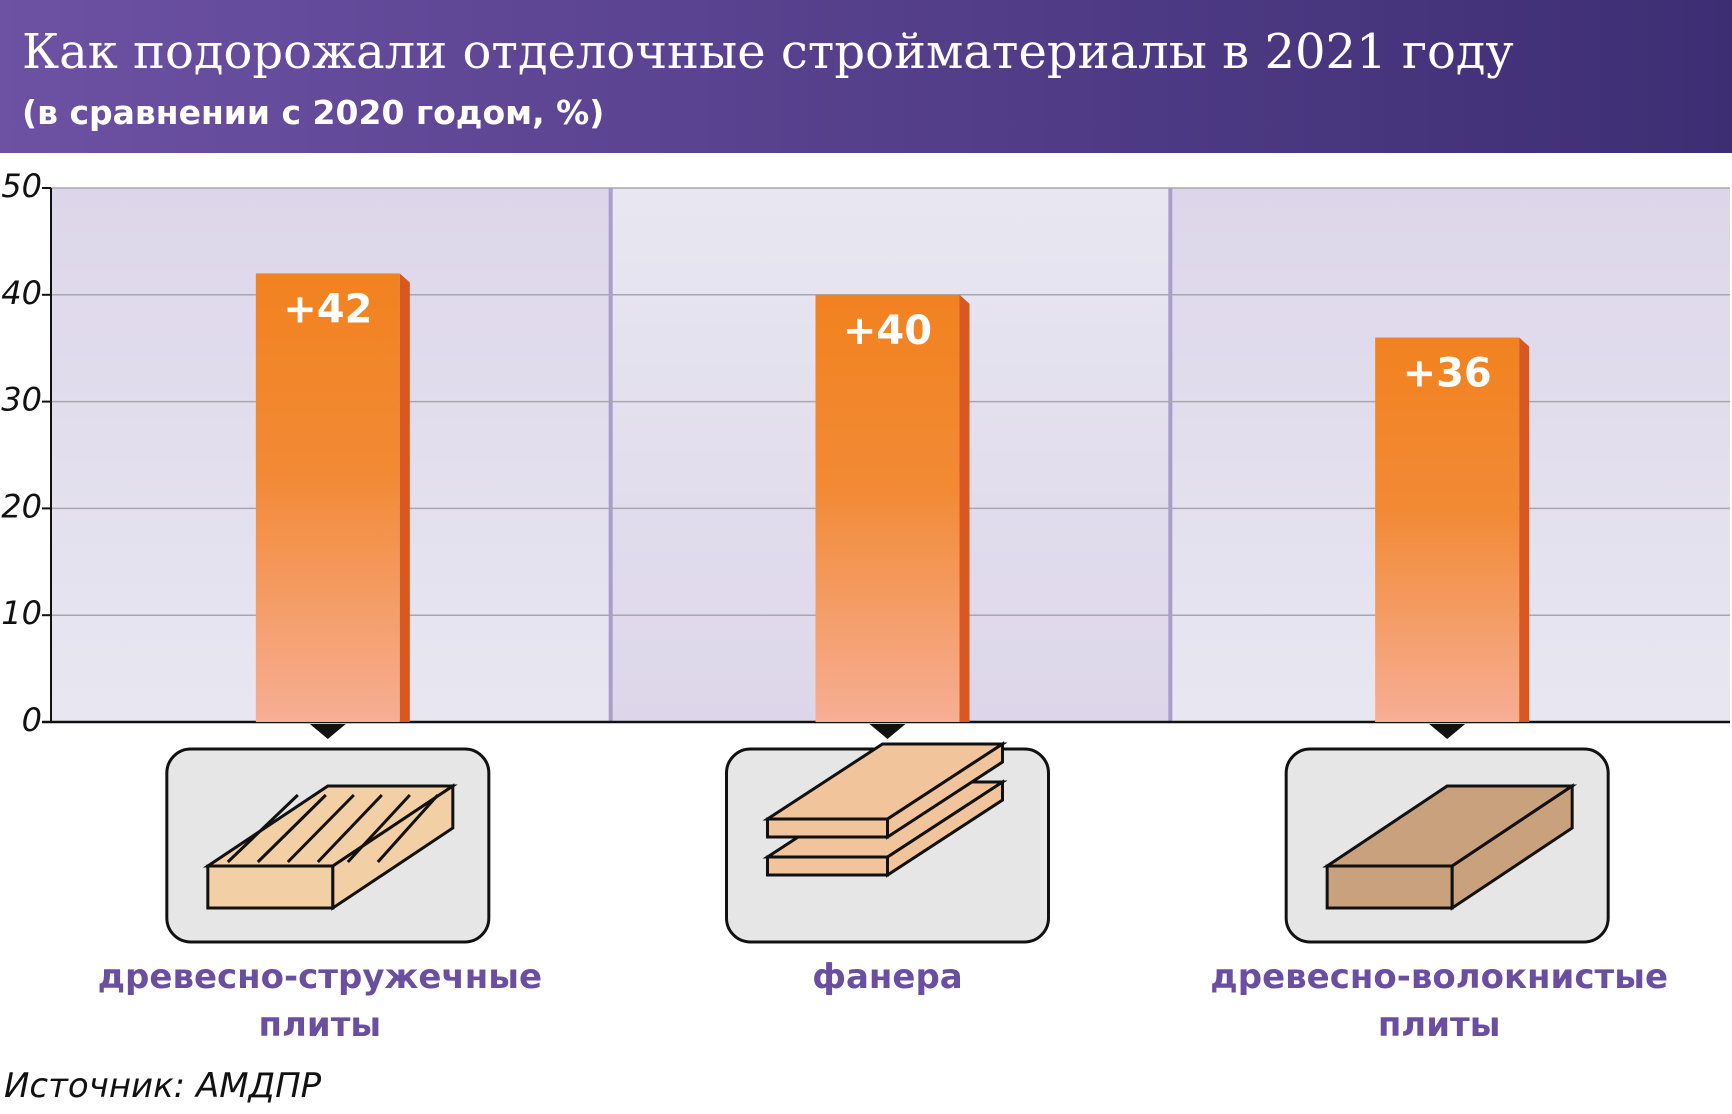  Describe the element at coordinates (21, 613) in the screenshot. I see `y-tick-label: 10` at that location.